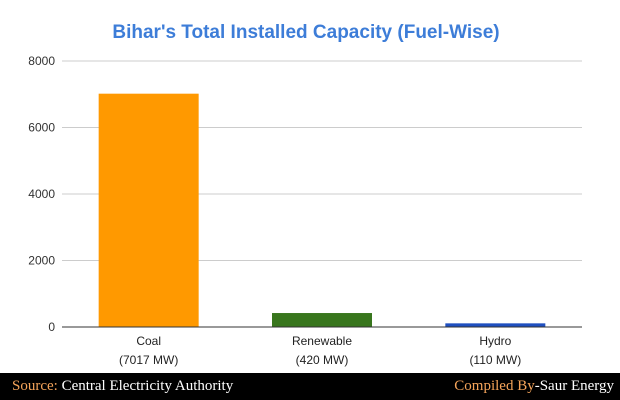  Describe the element at coordinates (41, 128) in the screenshot. I see `y-tick-label: 6000` at that location.